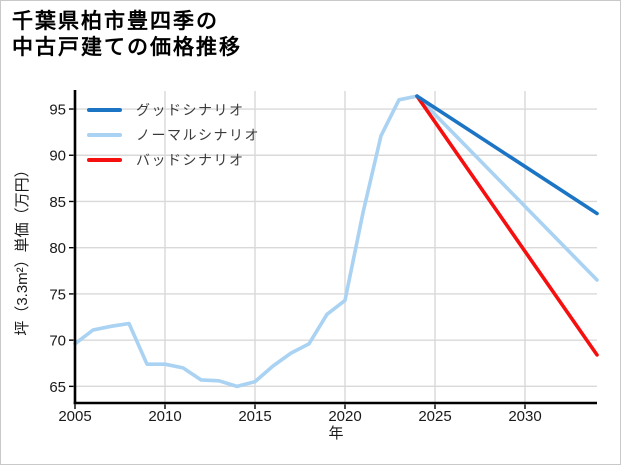 This screenshot has height=465, width=621. Describe the element at coordinates (164, 416) in the screenshot. I see `x-tick-label-2010: 2010` at that location.